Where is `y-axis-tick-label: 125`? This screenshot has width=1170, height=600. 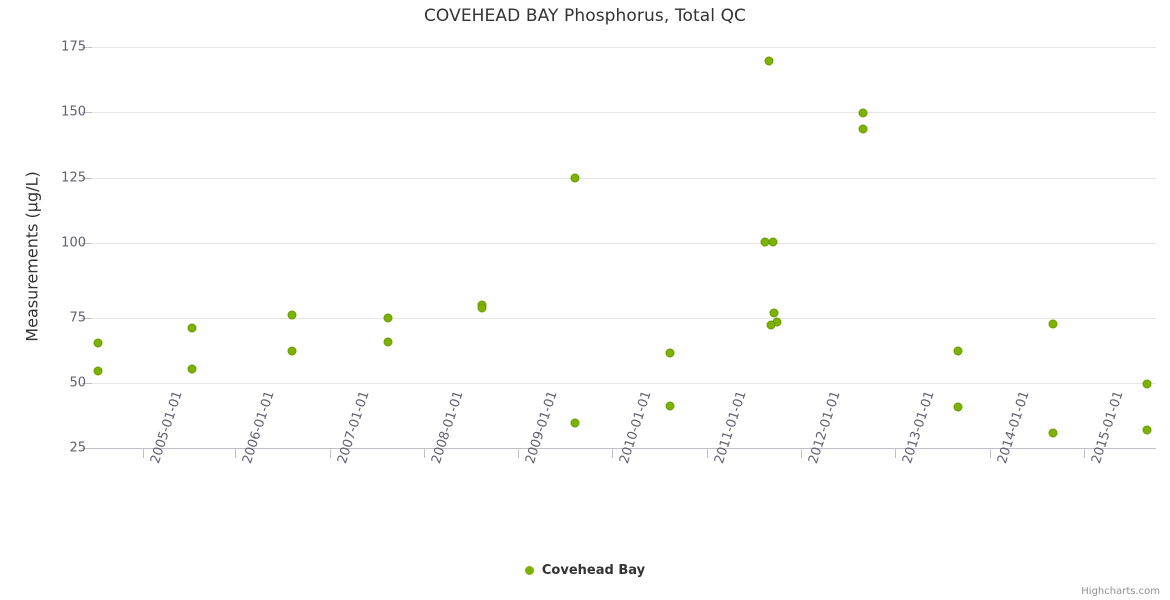 y-axis-tick-label: 125 is located at coordinates (73, 178).